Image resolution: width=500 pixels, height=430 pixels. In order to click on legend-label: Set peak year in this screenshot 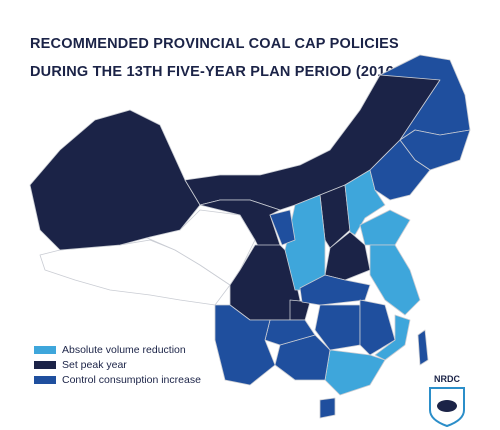, I will do `click(94, 365)`.